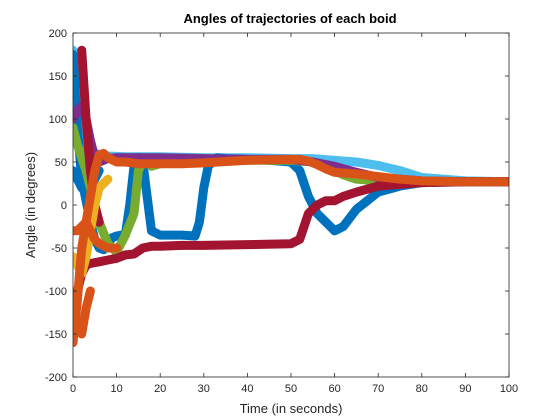 The height and width of the screenshot is (420, 560). Describe the element at coordinates (291, 408) in the screenshot. I see `x-axis-label: Time (in seconds)` at that location.